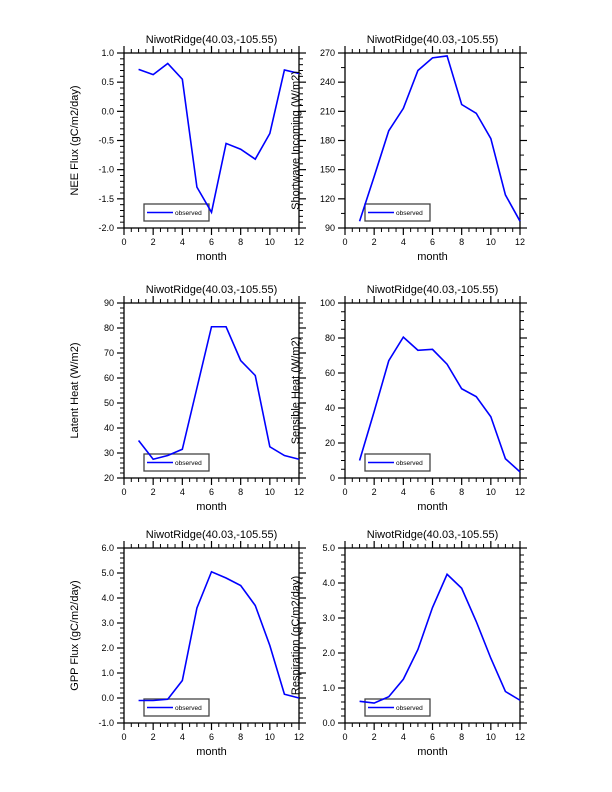 This screenshot has height=792, width=612. What do you see at coordinates (75, 391) in the screenshot?
I see `y-axis-label: Latent Heat (W/m2)` at bounding box center [75, 391].